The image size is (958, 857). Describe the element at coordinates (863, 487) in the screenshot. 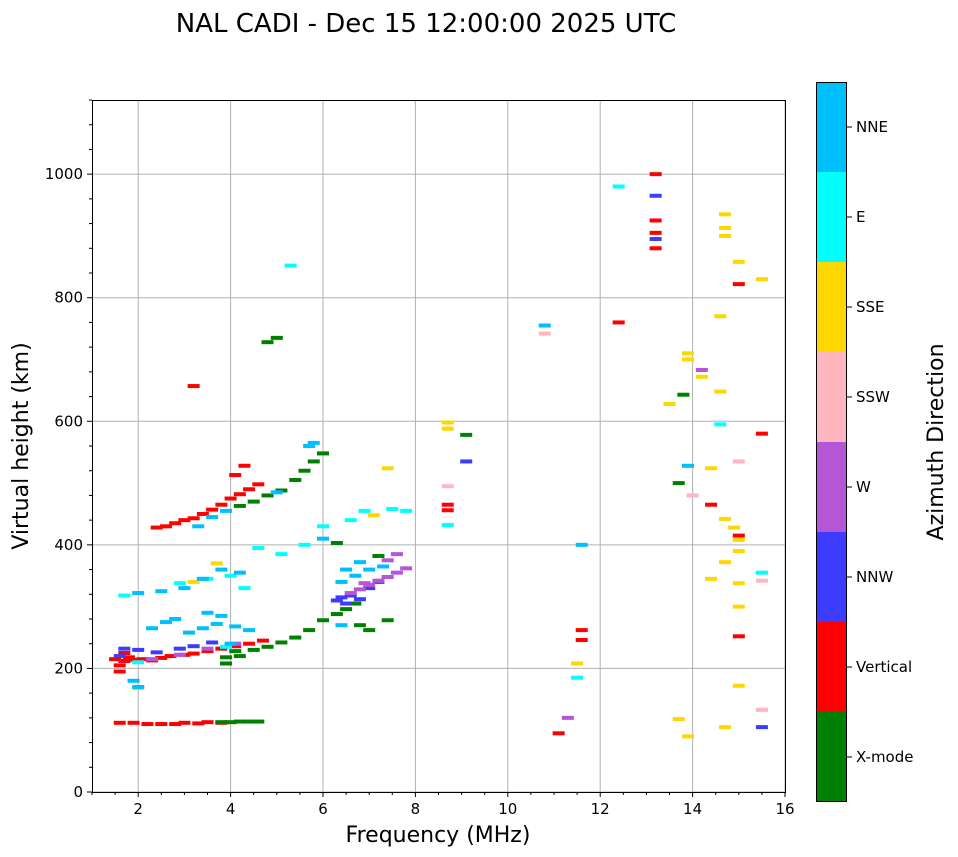

I see `colorbar-label: W` at that location.